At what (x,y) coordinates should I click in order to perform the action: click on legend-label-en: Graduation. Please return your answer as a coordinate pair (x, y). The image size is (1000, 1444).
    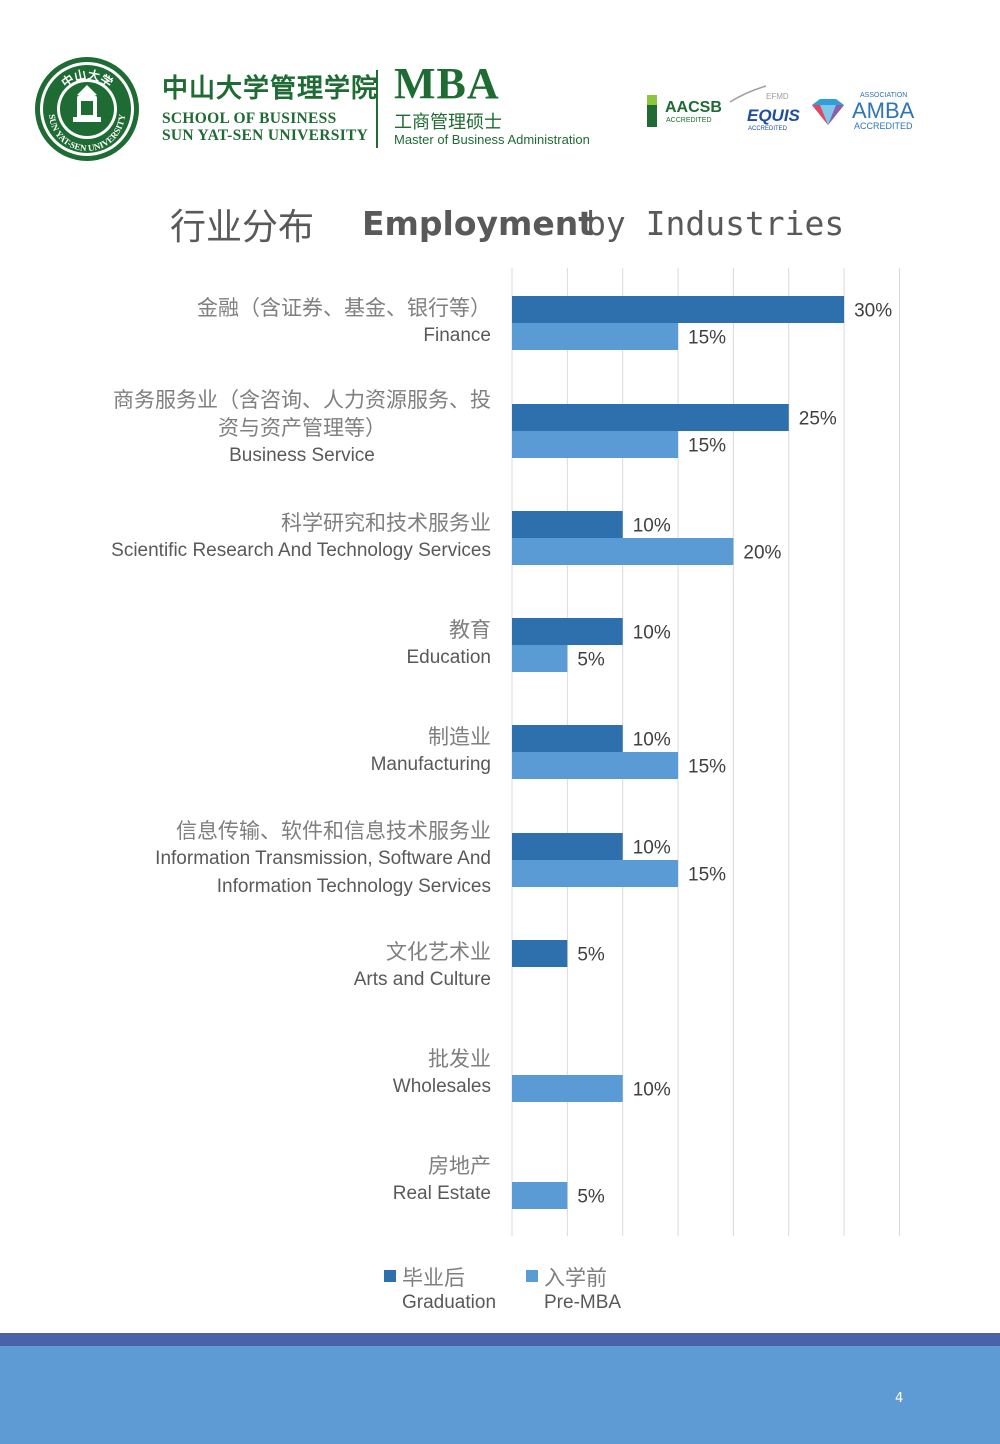
    Looking at the image, I should click on (449, 1302).